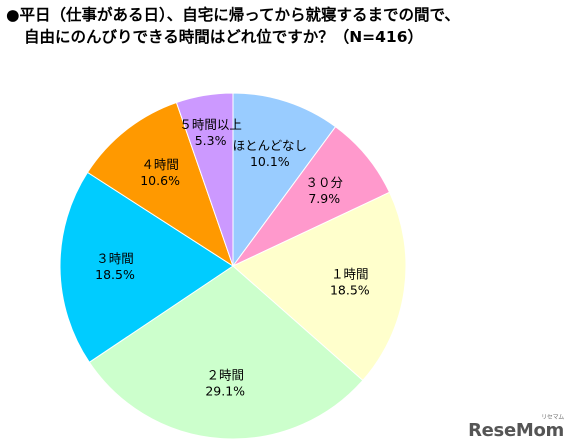 Image resolution: width=572 pixels, height=447 pixels. Describe the element at coordinates (270, 161) in the screenshot. I see `pie-label-value-0: 10.1%` at that location.